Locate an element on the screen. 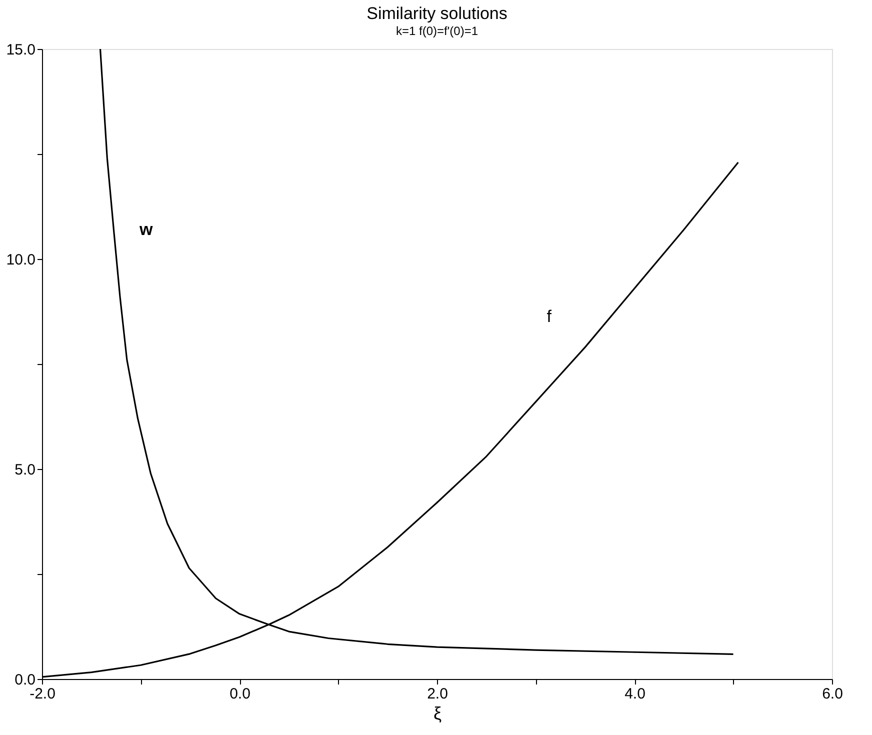  text: f is located at coordinates (549, 316).